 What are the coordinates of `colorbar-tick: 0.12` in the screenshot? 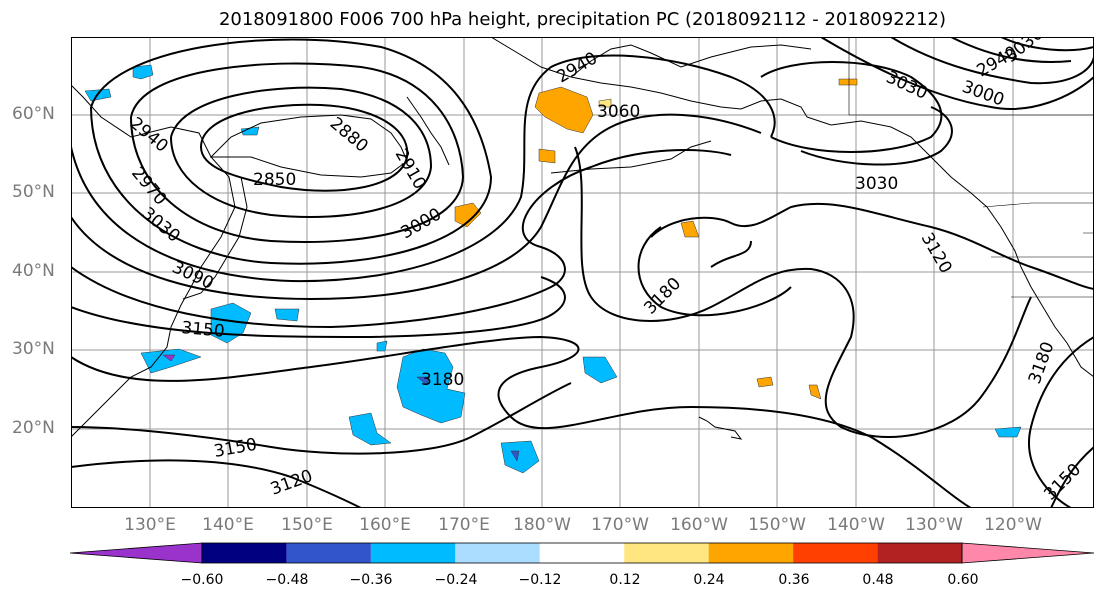 It's located at (625, 580).